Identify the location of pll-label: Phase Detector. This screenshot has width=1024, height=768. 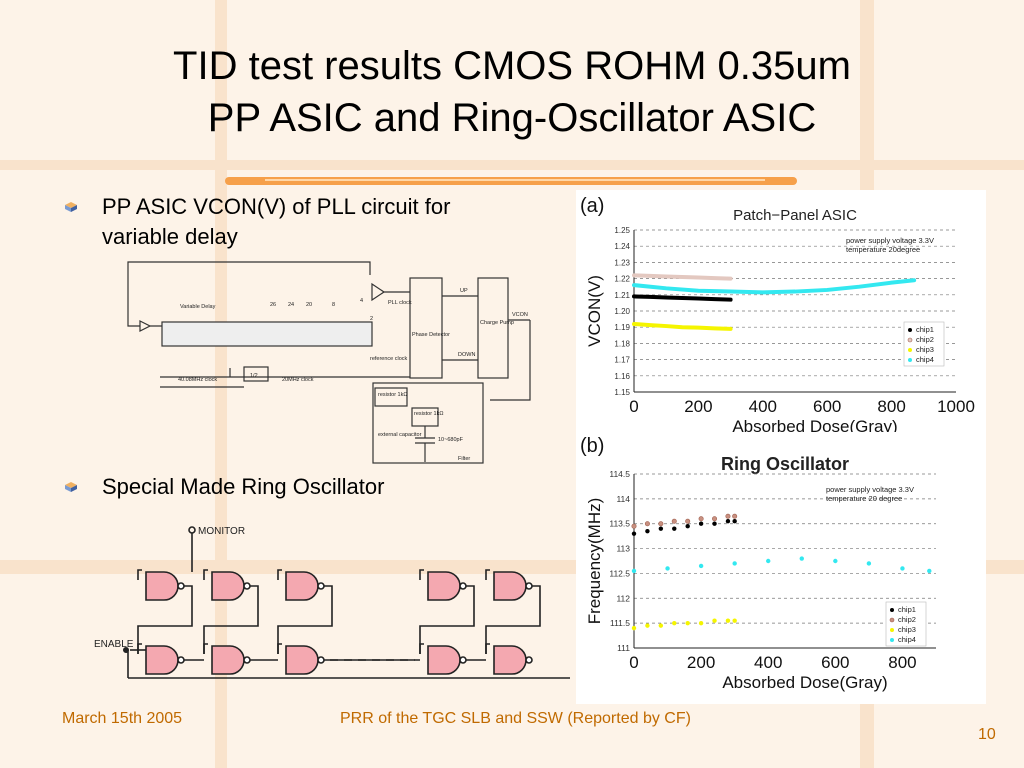
(431, 335).